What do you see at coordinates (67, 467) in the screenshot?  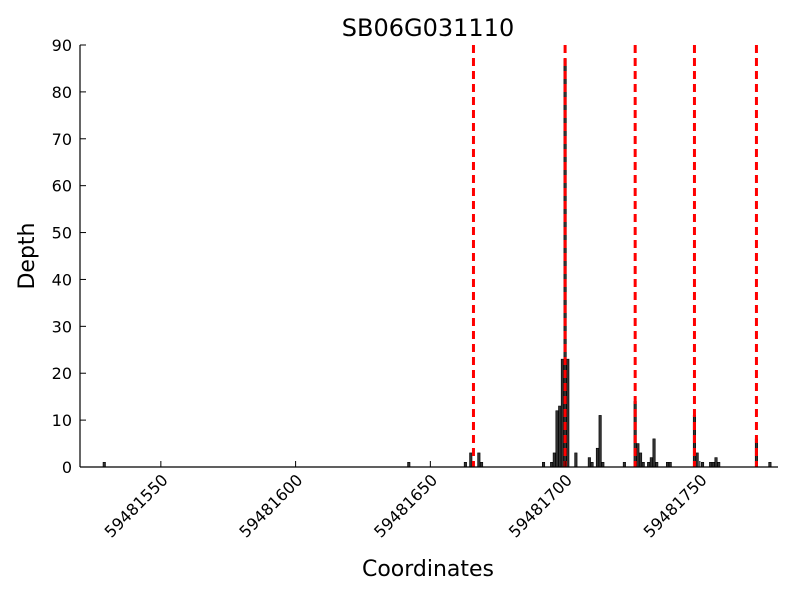 I see `y-tick-label-0: 0` at bounding box center [67, 467].